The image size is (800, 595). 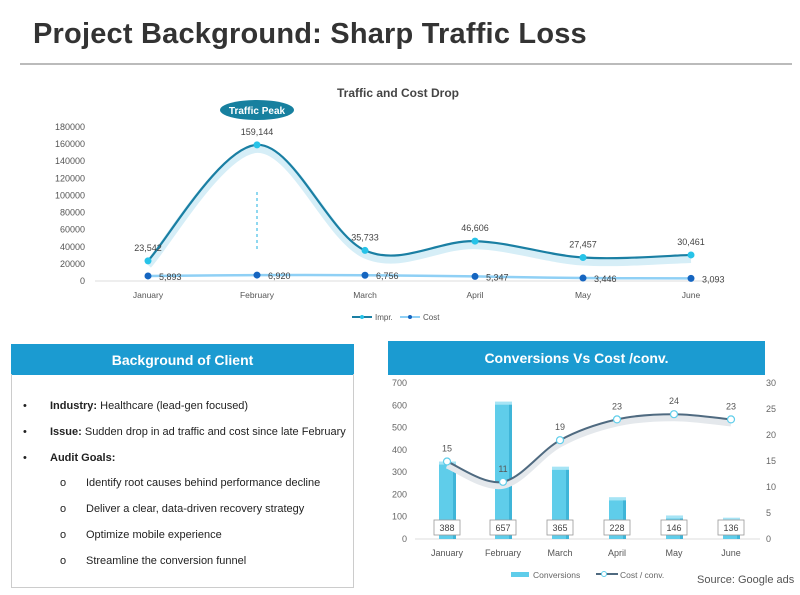 I want to click on conversion-data-label: 228, so click(x=616, y=528).